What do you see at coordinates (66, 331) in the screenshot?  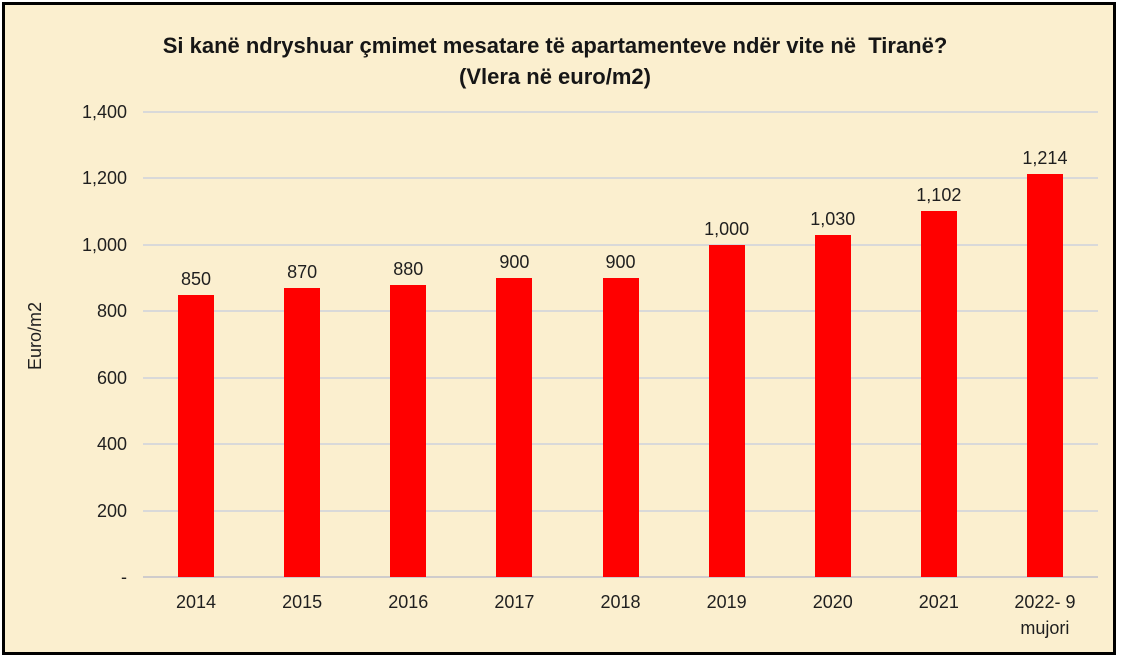 I see `y-axis: Euro/m2 -200 400 600 800 1,000 1,200 1,400` at bounding box center [66, 331].